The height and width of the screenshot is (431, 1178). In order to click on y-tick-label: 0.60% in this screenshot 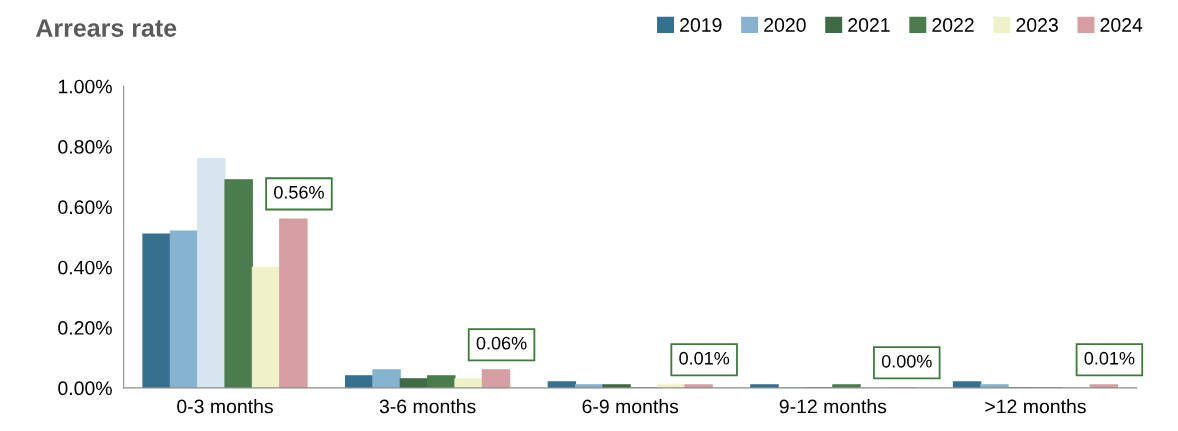, I will do `click(85, 207)`.